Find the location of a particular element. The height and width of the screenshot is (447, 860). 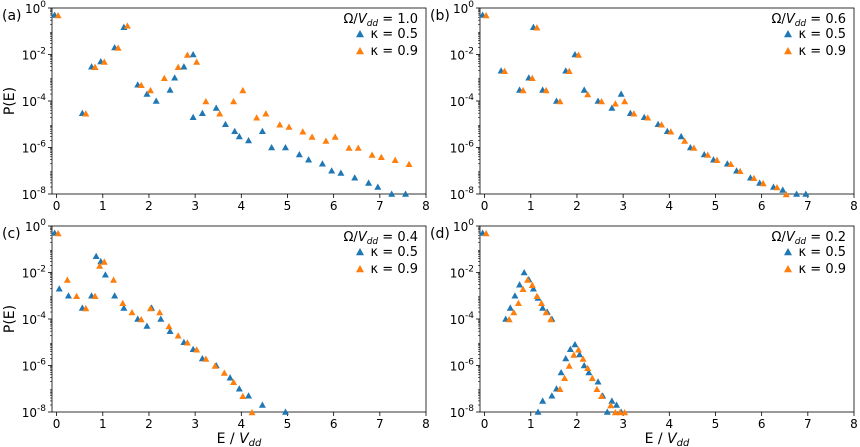

panel-d-label: (d) is located at coordinates (440, 234).